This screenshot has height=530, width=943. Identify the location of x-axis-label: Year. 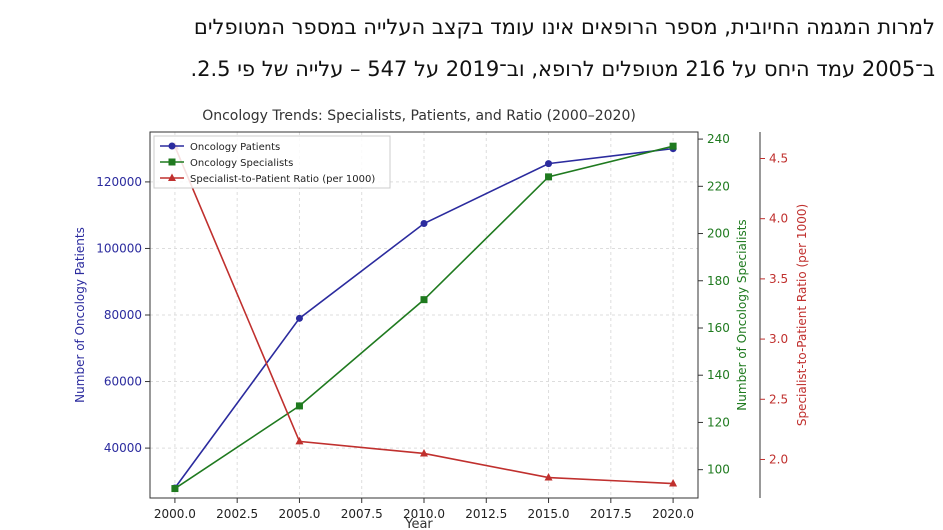
(418, 523).